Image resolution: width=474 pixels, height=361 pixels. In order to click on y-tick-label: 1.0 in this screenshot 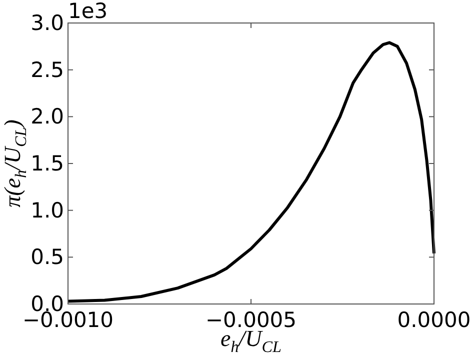, I will do `click(47, 210)`.